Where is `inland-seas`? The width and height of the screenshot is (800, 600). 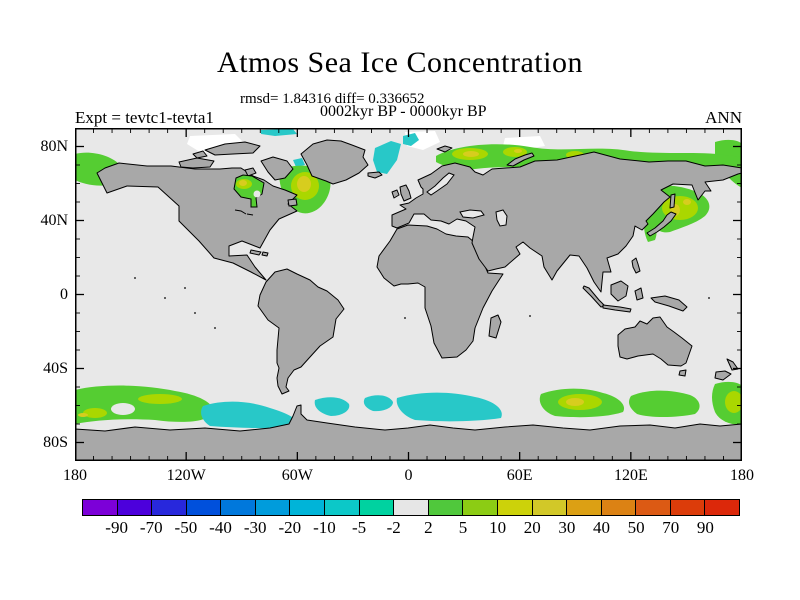
inland-seas is located at coordinates (467, 199).